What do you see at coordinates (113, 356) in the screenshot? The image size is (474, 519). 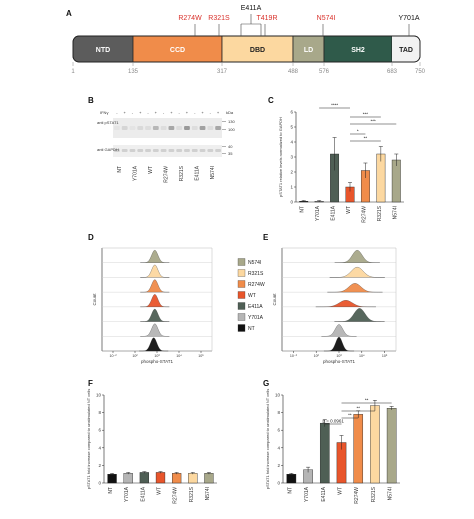 I see `x-tick-label: 10⁻²` at bounding box center [113, 356].